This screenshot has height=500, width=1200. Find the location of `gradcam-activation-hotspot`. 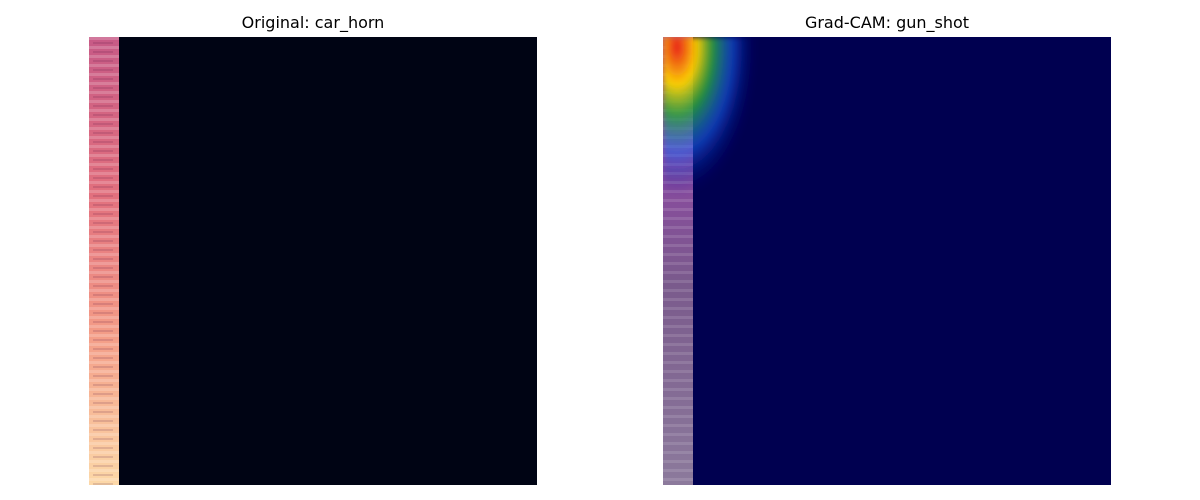

gradcam-activation-hotspot is located at coordinates (718, 137).